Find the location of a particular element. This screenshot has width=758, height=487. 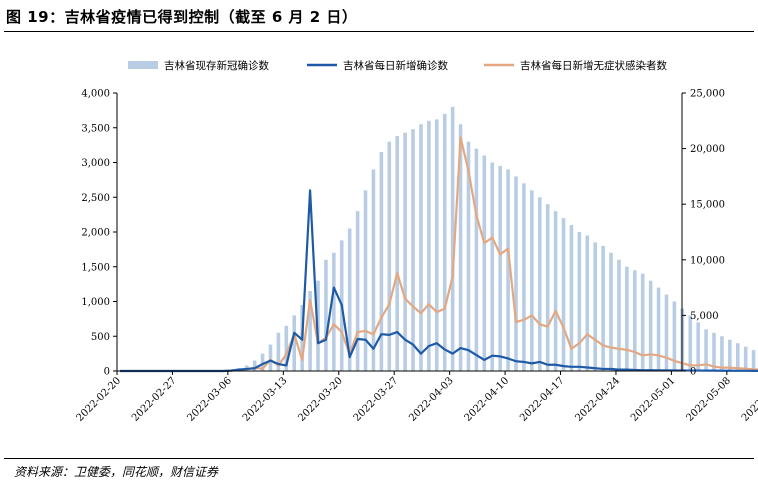

figure-title: 图 19：吉林省疫情已得到控制（截至 6 月 2 日） is located at coordinates (182, 17).